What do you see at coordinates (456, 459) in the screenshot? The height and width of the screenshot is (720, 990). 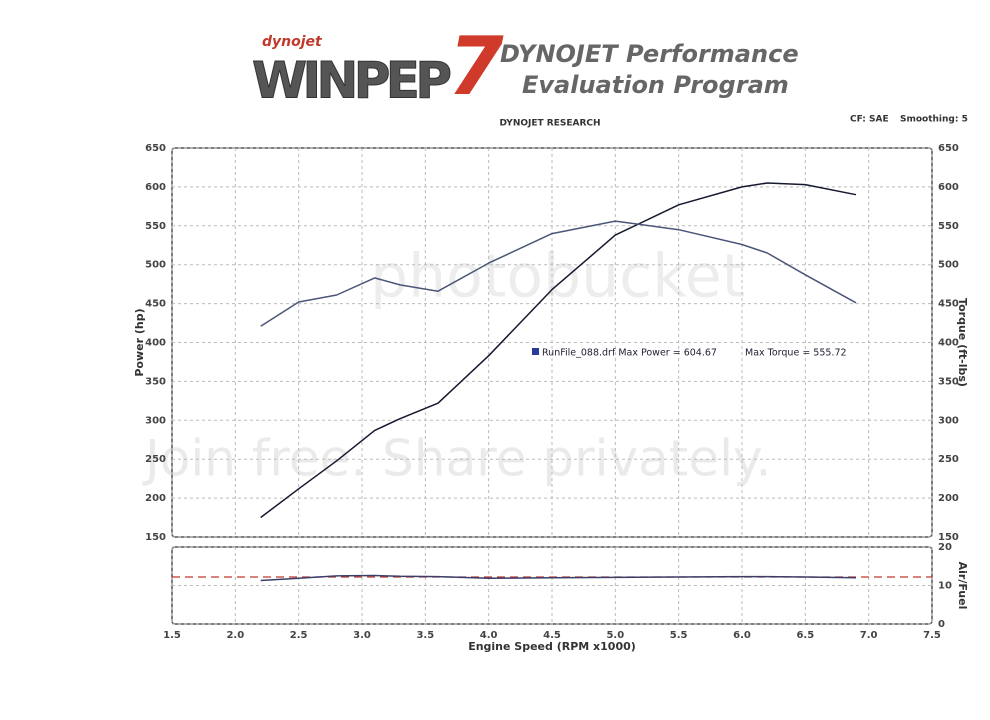 I see `watermark-slogan: Join free. Share privately.` at bounding box center [456, 459].